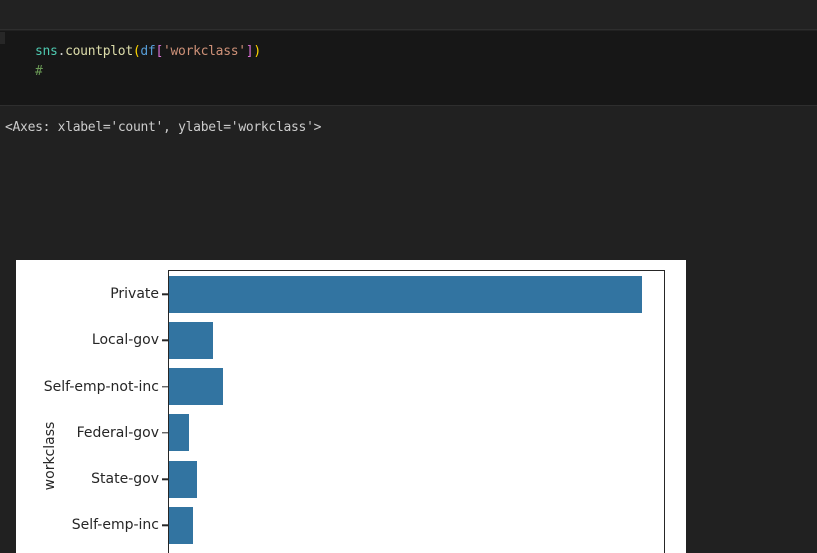 This screenshot has height=553, width=817. Describe the element at coordinates (416, 551) in the screenshot. I see `chart-row: Without-pay` at that location.